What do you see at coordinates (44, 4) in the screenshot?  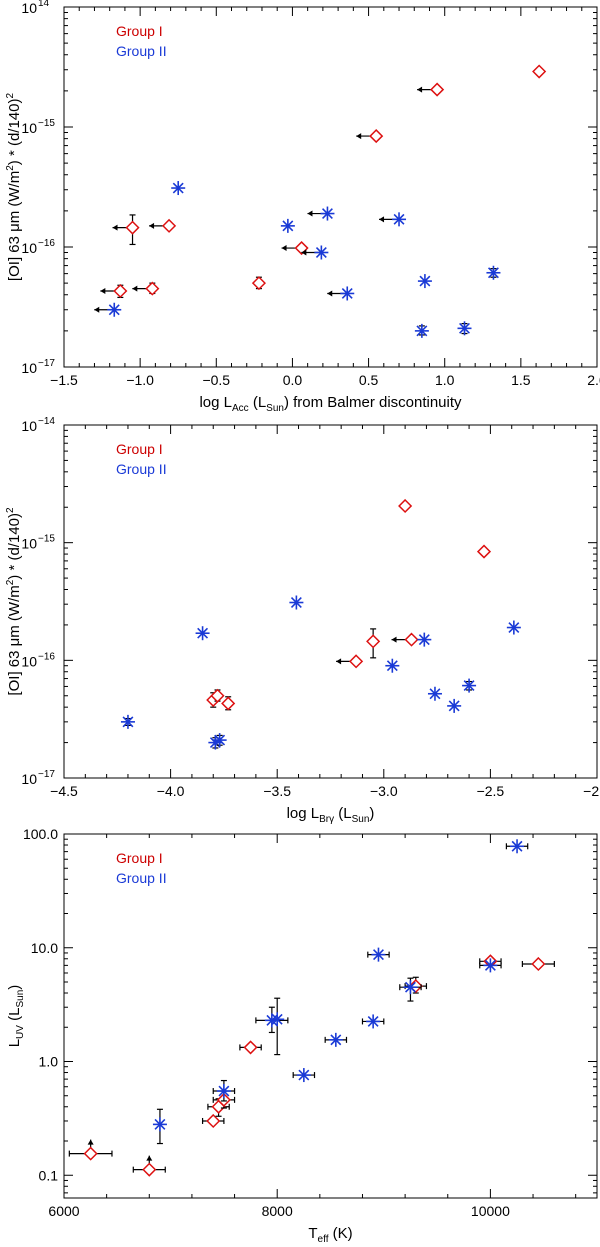 I see `y-tick-exponent: 14` at bounding box center [44, 4].